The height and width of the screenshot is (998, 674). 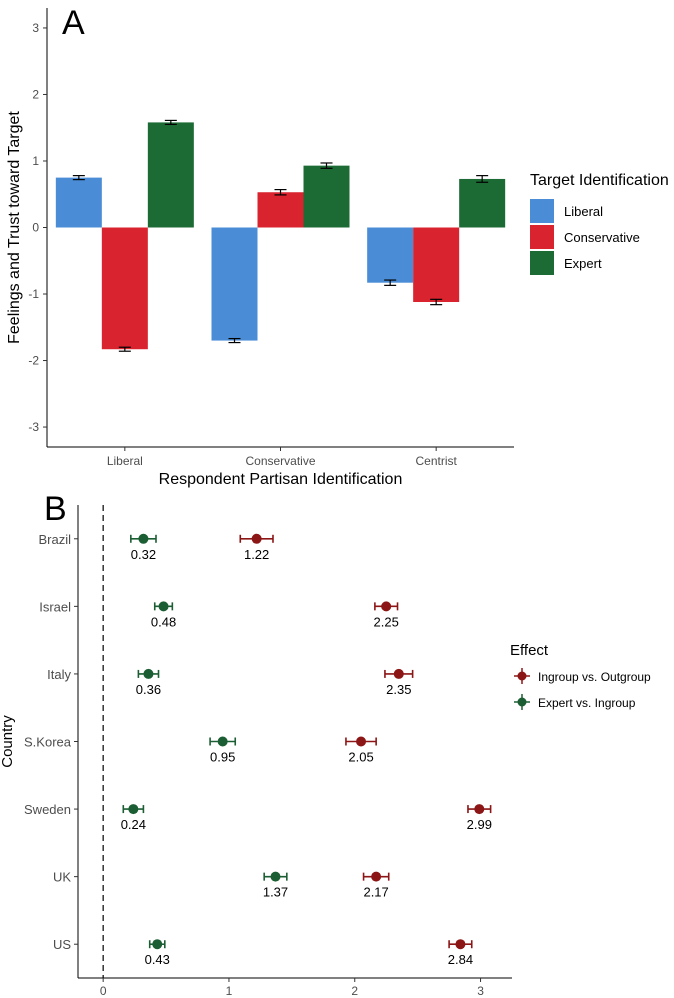 I want to click on legend-label-liberal: Liberal, so click(x=583, y=211).